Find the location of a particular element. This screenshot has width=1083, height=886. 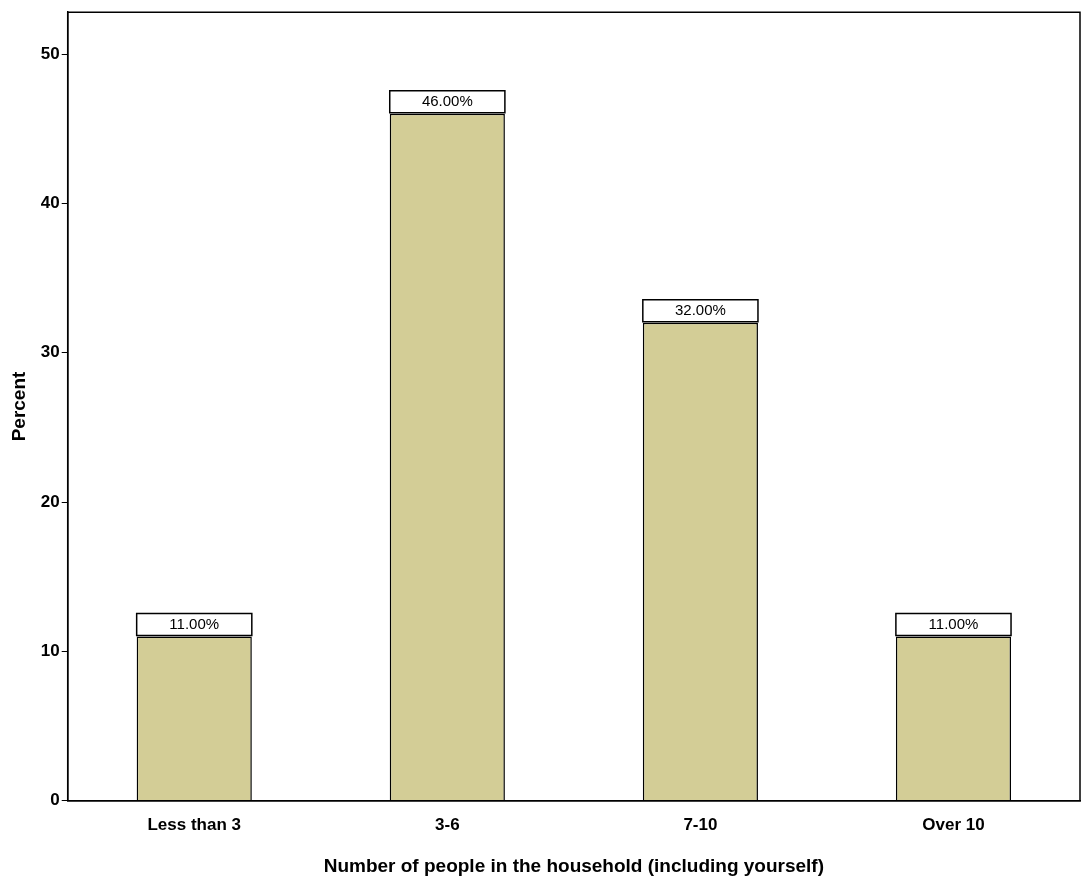

x-tick-label: Less than 3 is located at coordinates (194, 824).